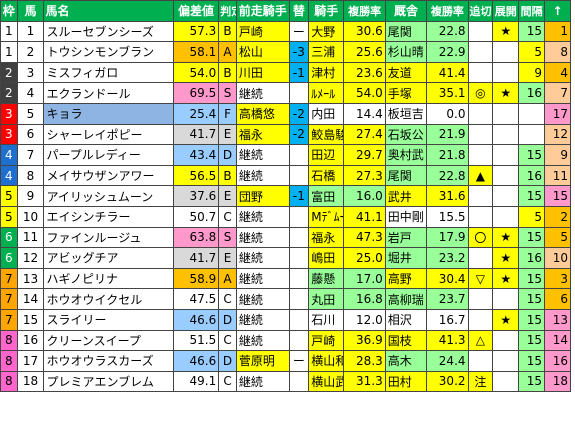 This screenshot has height=422, width=575. I want to click on table-row: 7 13 ハギノピリナ 58.9 A 継続 藤懸 17.0 高野 30.4 ▽ ★ 15 3, so click(285, 278).